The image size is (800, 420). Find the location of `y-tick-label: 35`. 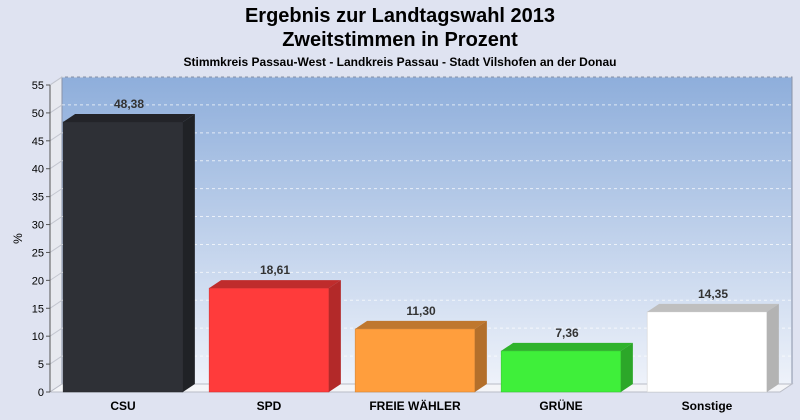

y-tick-label: 35 is located at coordinates (38, 198).